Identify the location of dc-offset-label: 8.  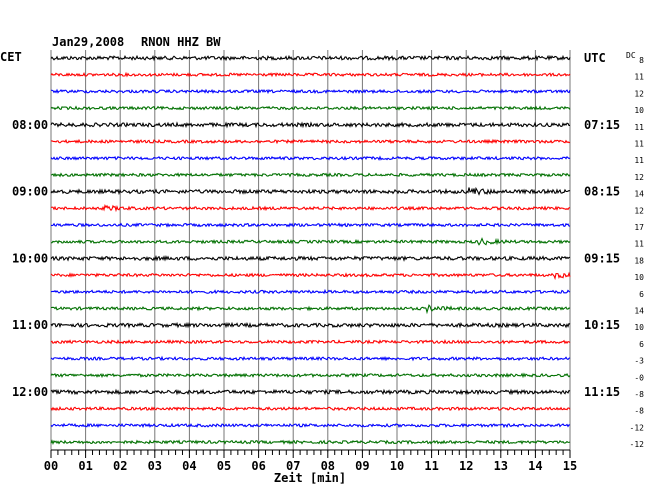
(641, 60).